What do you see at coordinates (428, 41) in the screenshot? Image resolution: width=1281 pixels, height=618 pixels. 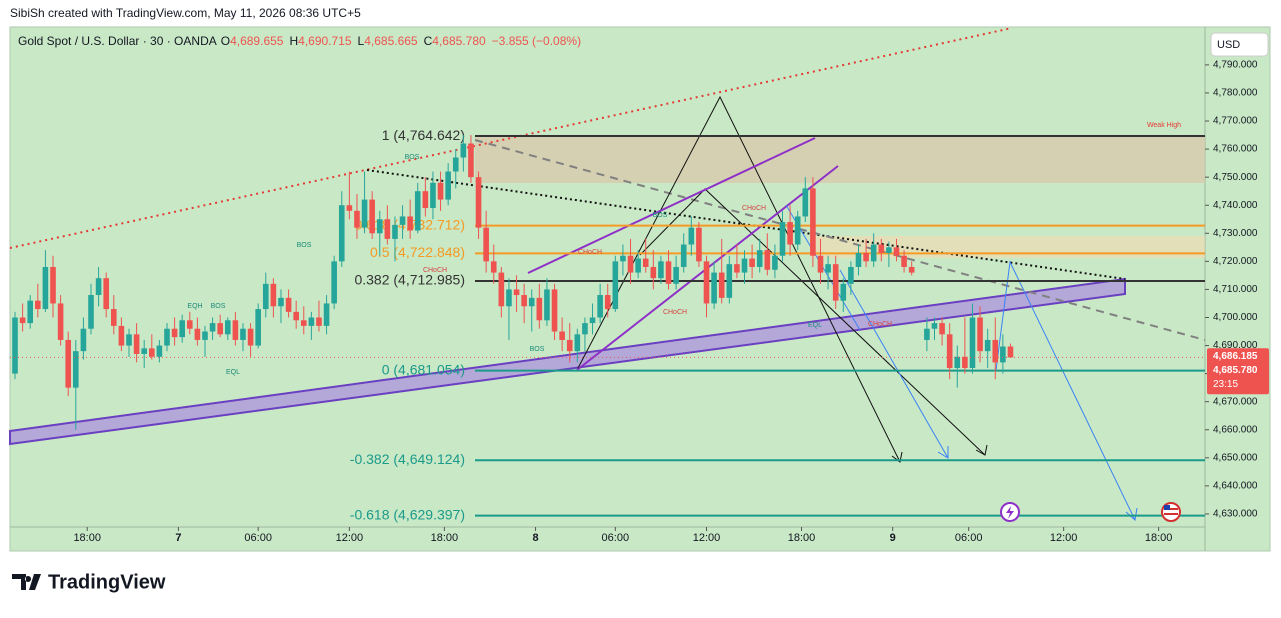 I see `legend-key: C` at bounding box center [428, 41].